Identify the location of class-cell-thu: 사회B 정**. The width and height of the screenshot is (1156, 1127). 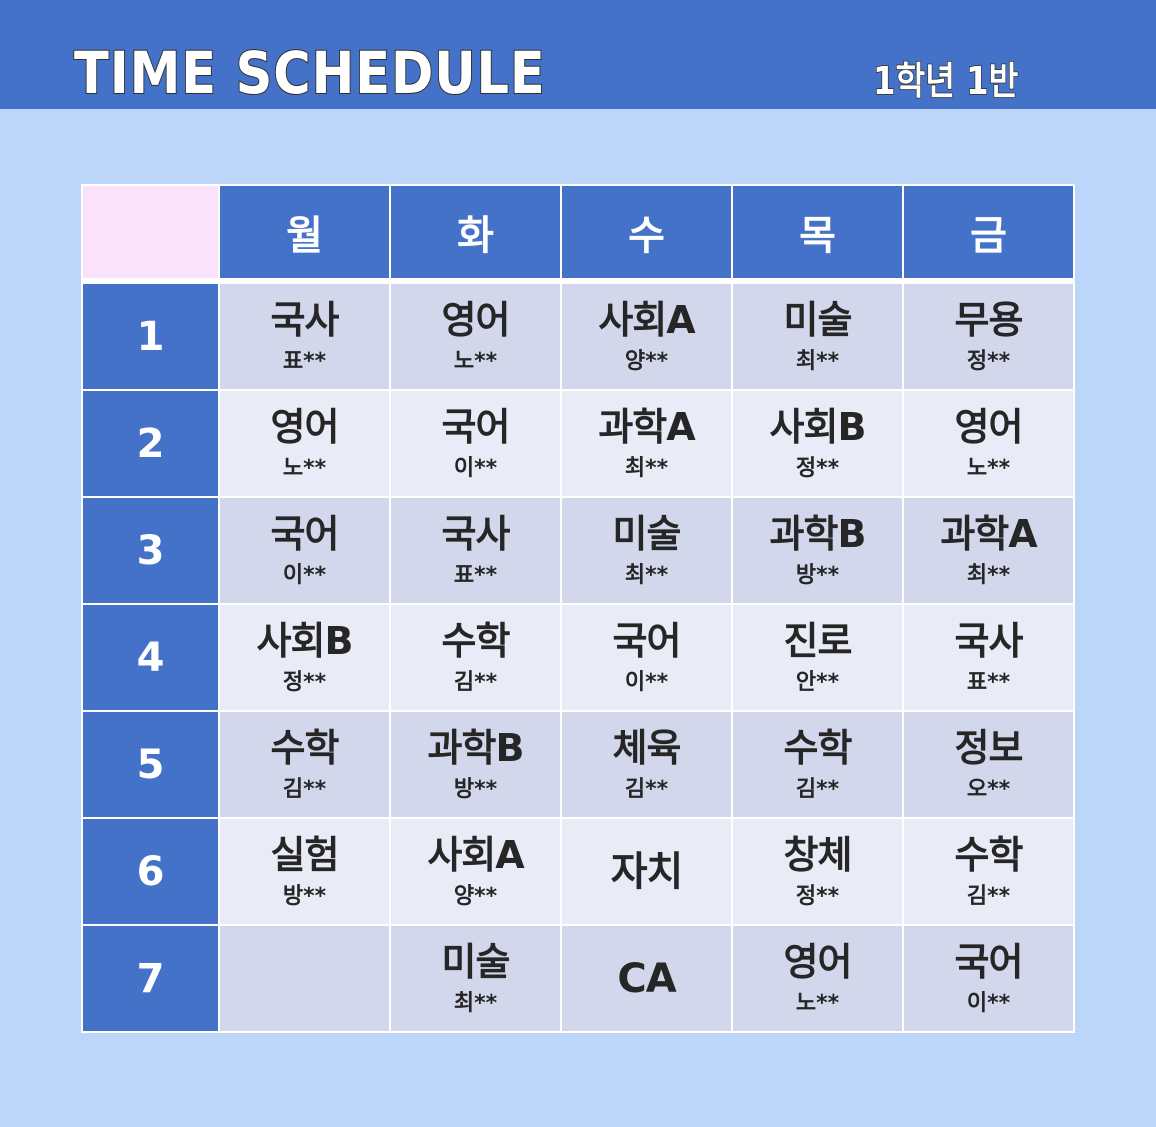
(817, 443).